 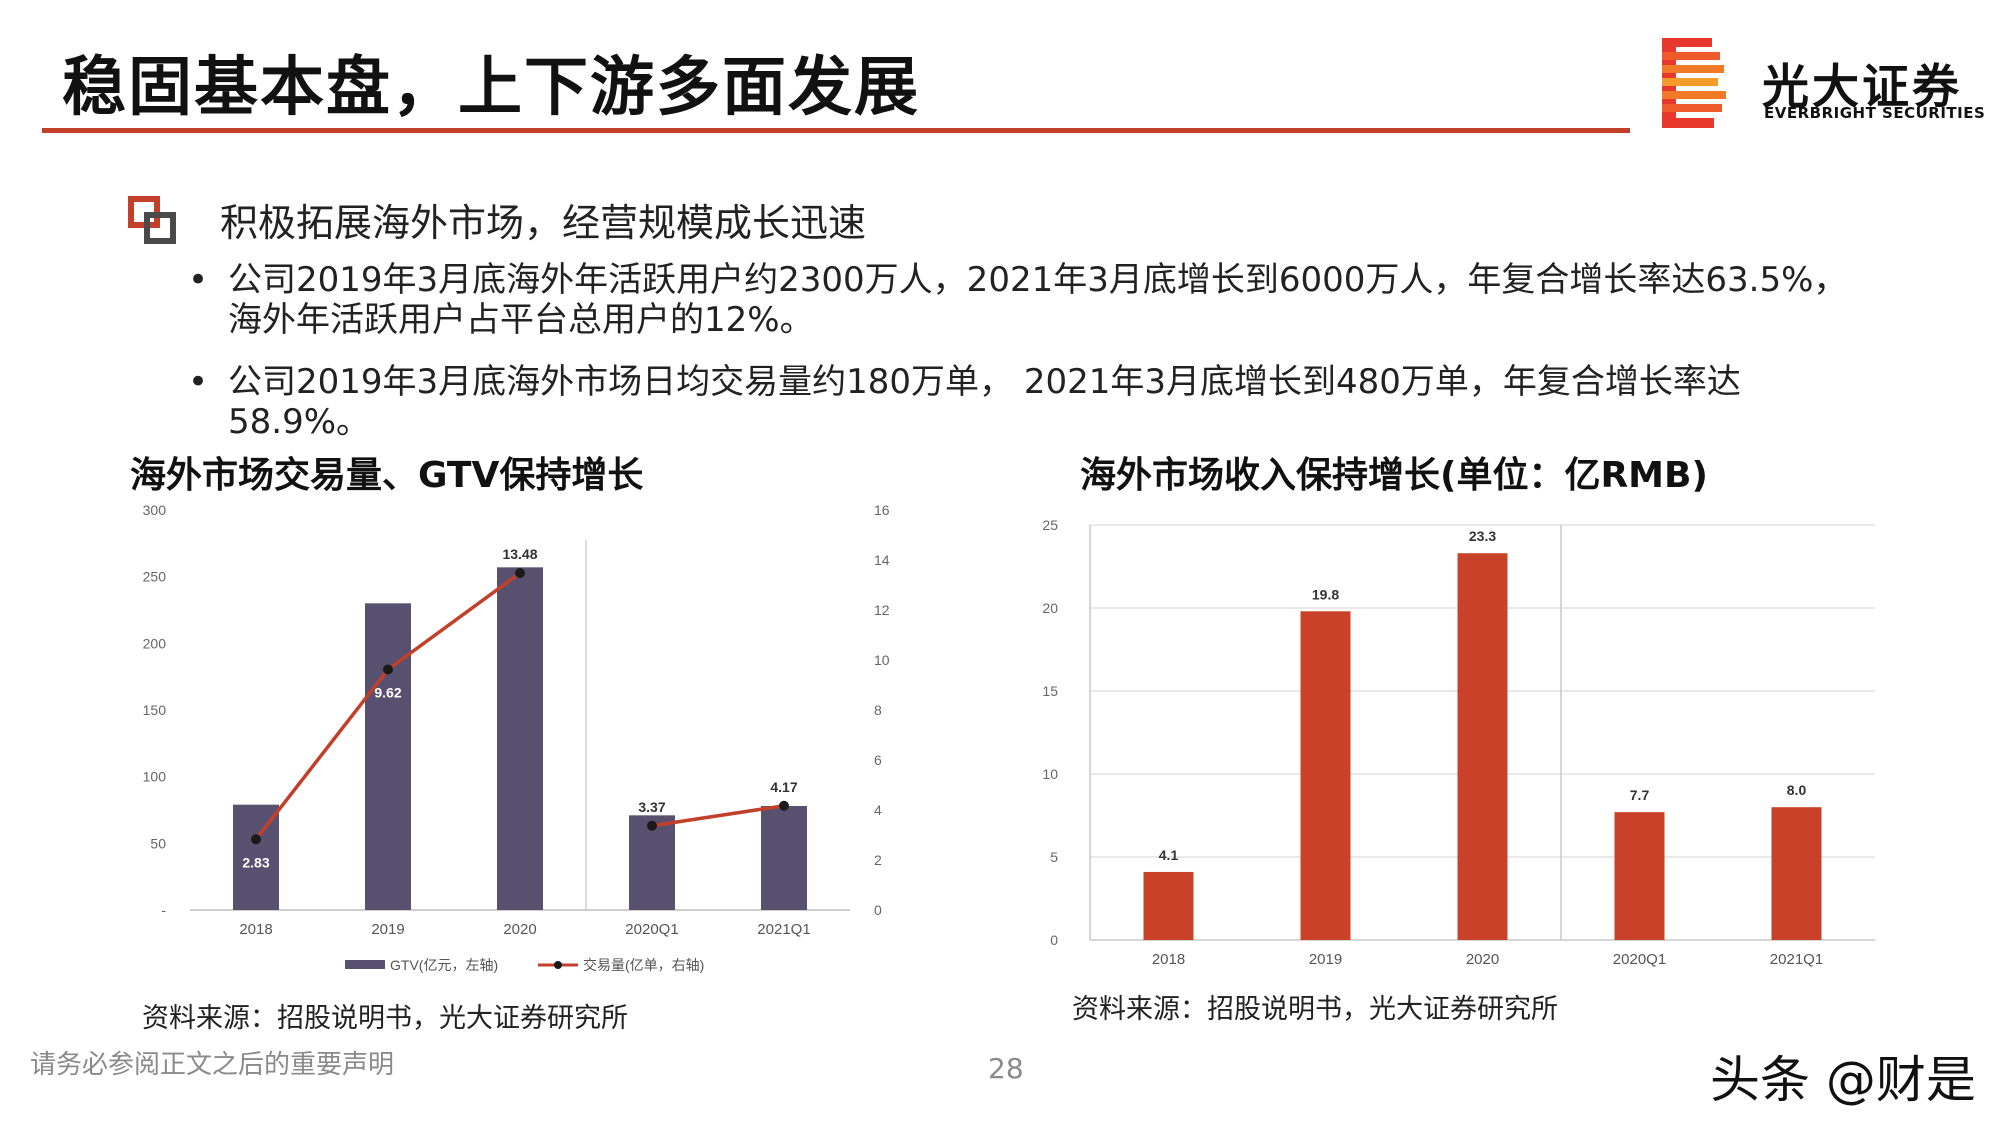 What do you see at coordinates (158, 843) in the screenshot?
I see `left-axis-tick-label: 50` at bounding box center [158, 843].